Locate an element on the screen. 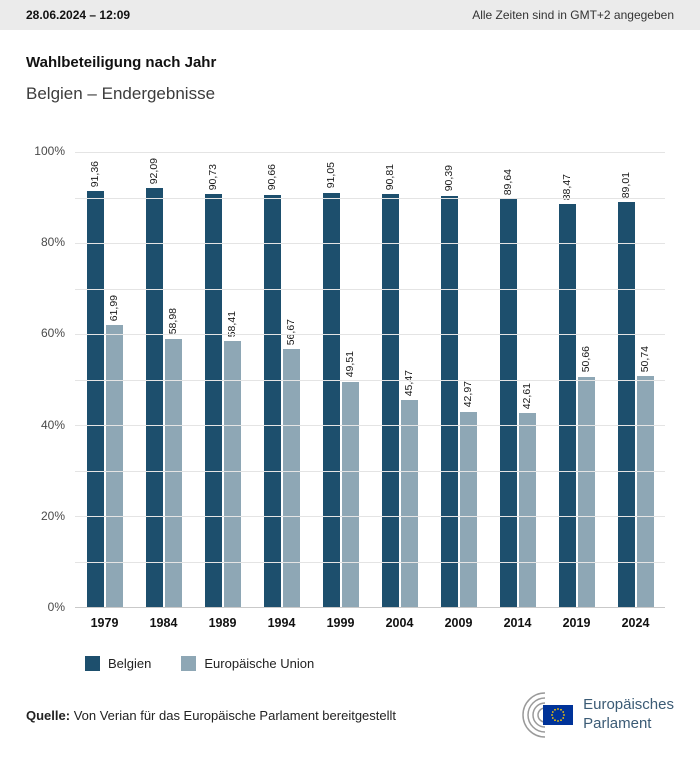 The width and height of the screenshot is (700, 757). bar-europ-ische-union-2009 is located at coordinates (468, 509).